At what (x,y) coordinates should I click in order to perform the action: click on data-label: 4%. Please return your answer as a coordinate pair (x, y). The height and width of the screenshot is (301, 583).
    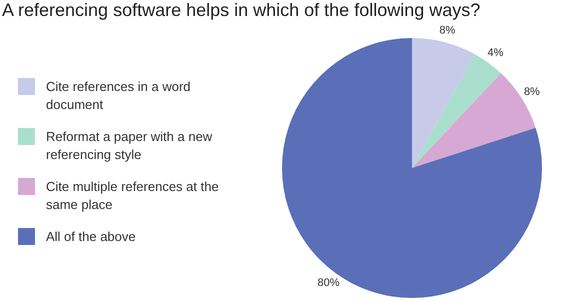
    Looking at the image, I should click on (496, 53).